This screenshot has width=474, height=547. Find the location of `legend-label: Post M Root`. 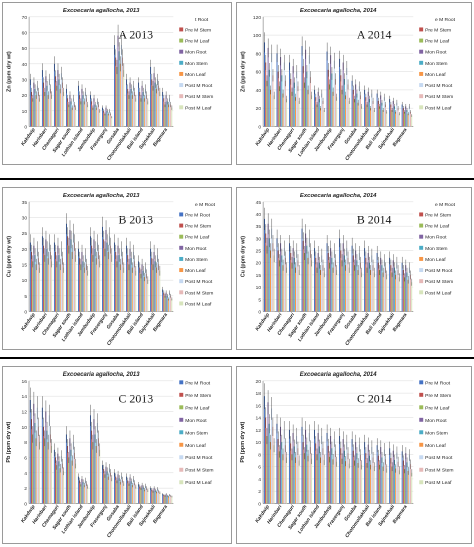

legend-label: Post M Root is located at coordinates (199, 282).